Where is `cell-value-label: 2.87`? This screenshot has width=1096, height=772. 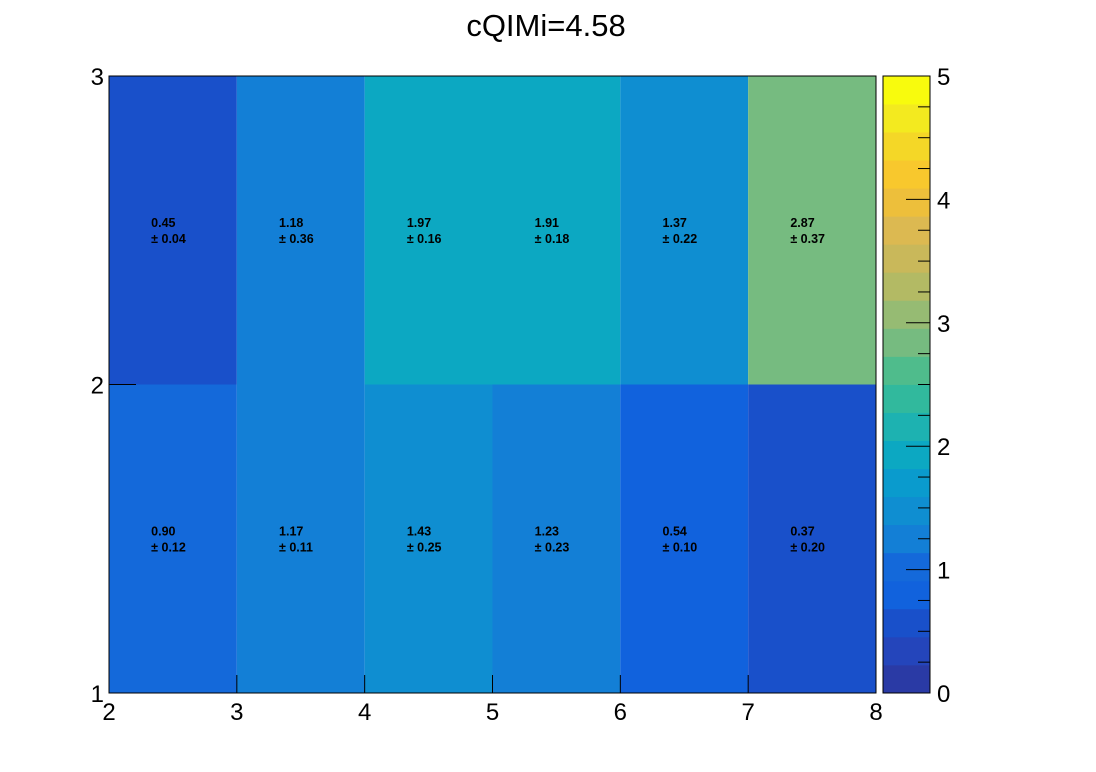
cell-value-label: 2.87 is located at coordinates (802, 223).